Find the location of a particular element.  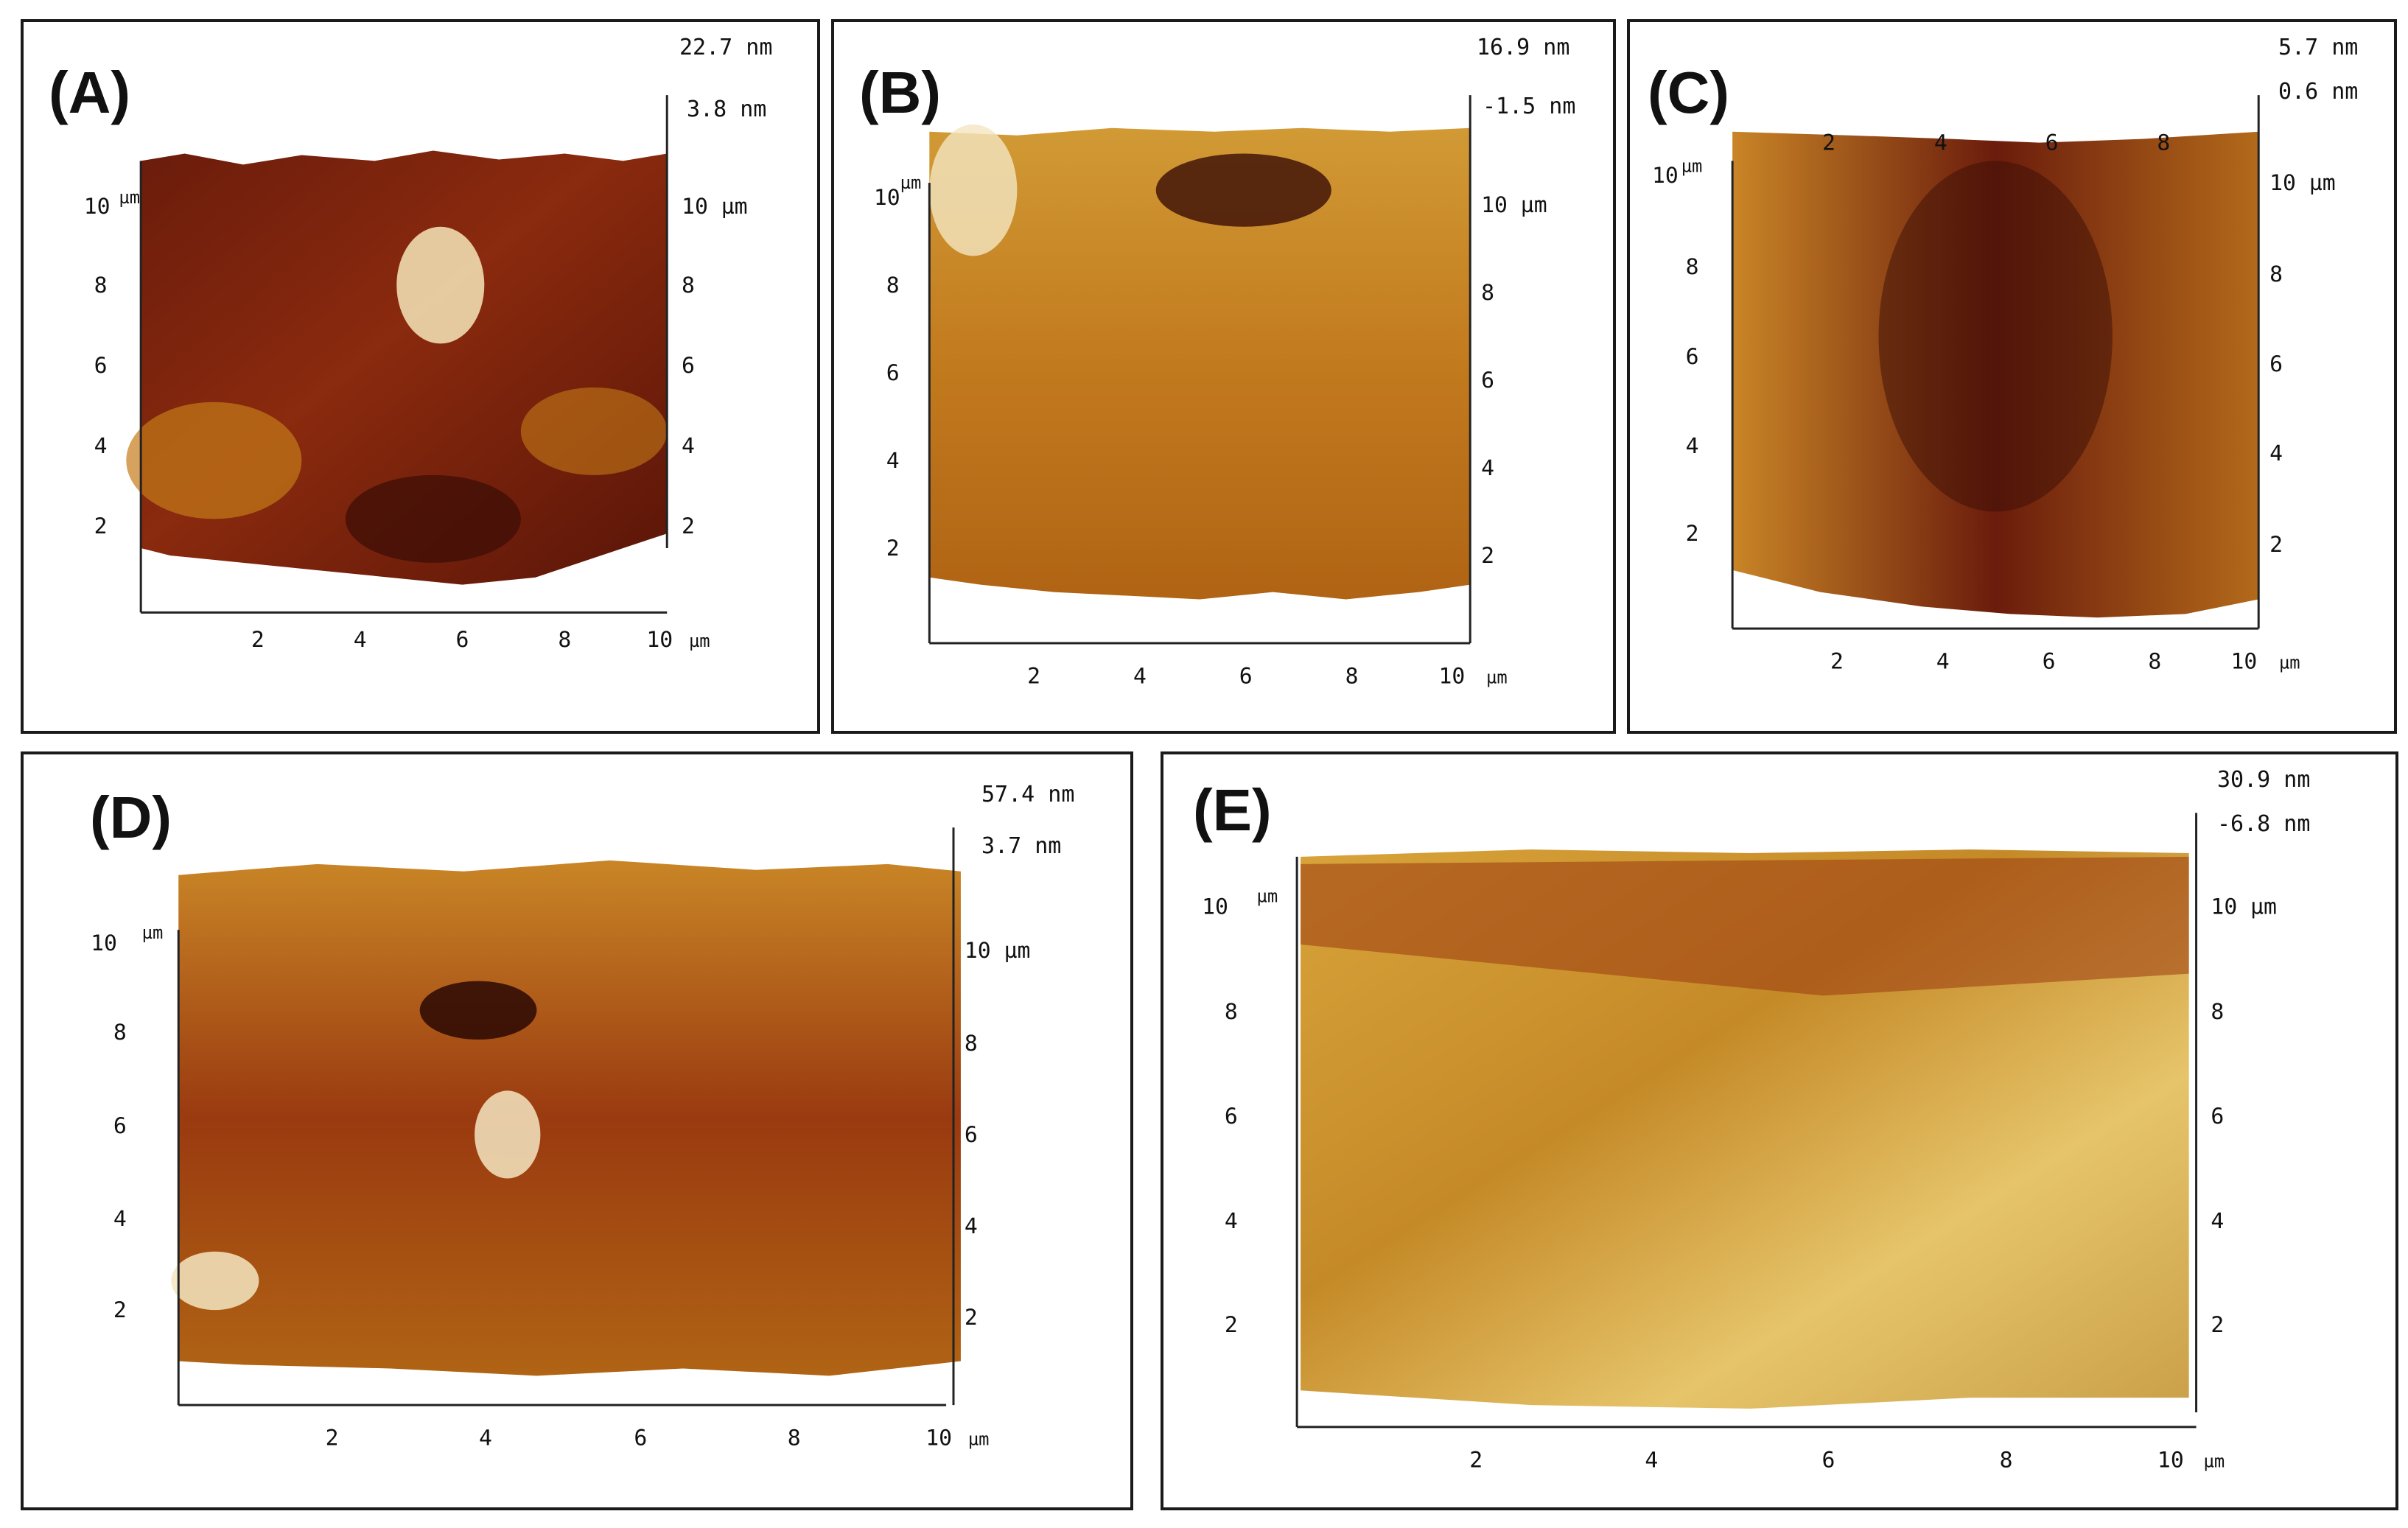

panel-label: (A) is located at coordinates (90, 92).